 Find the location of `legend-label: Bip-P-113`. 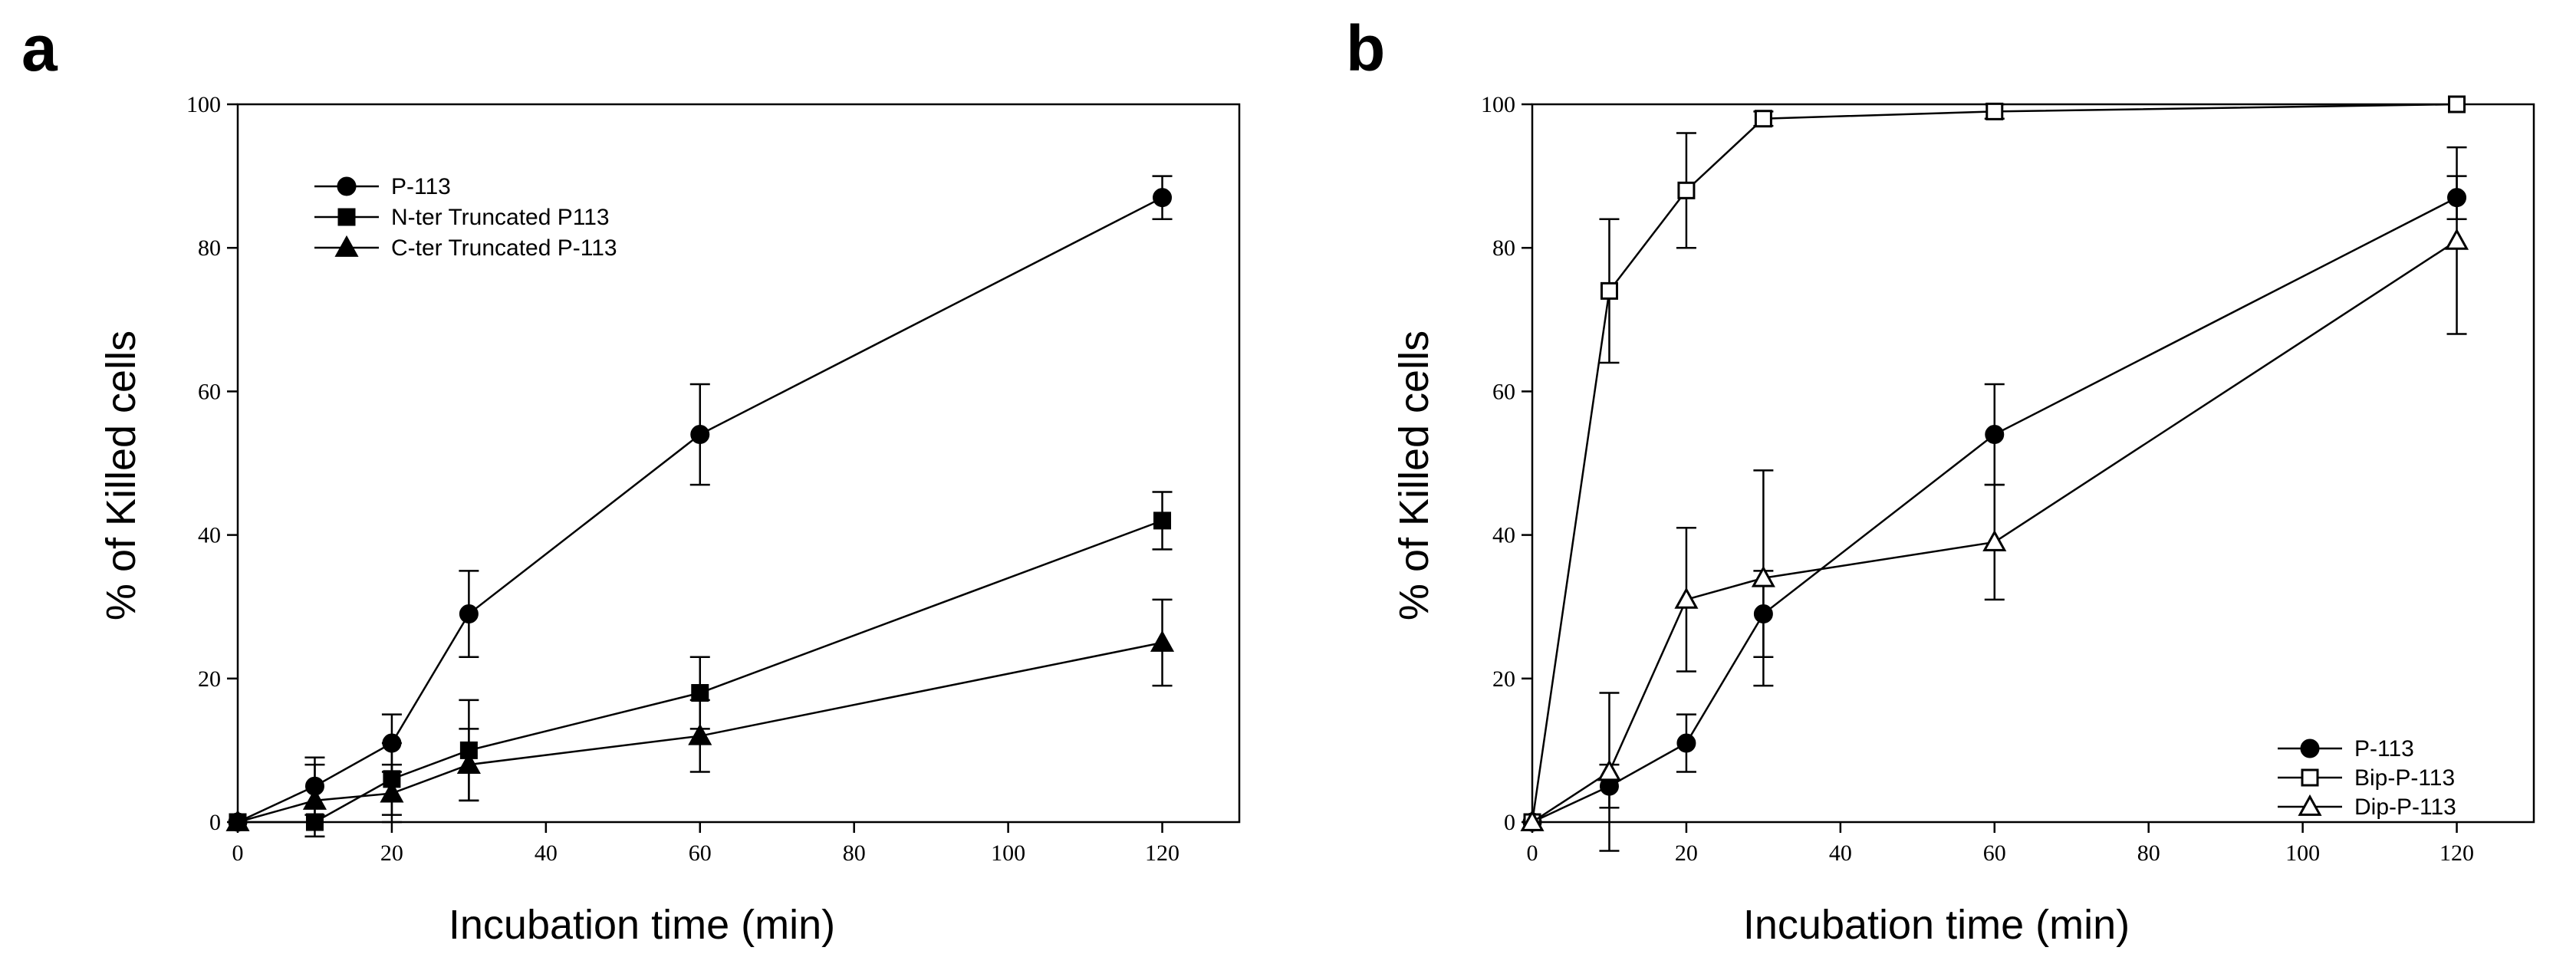

legend-label: Bip-P-113 is located at coordinates (2404, 778).